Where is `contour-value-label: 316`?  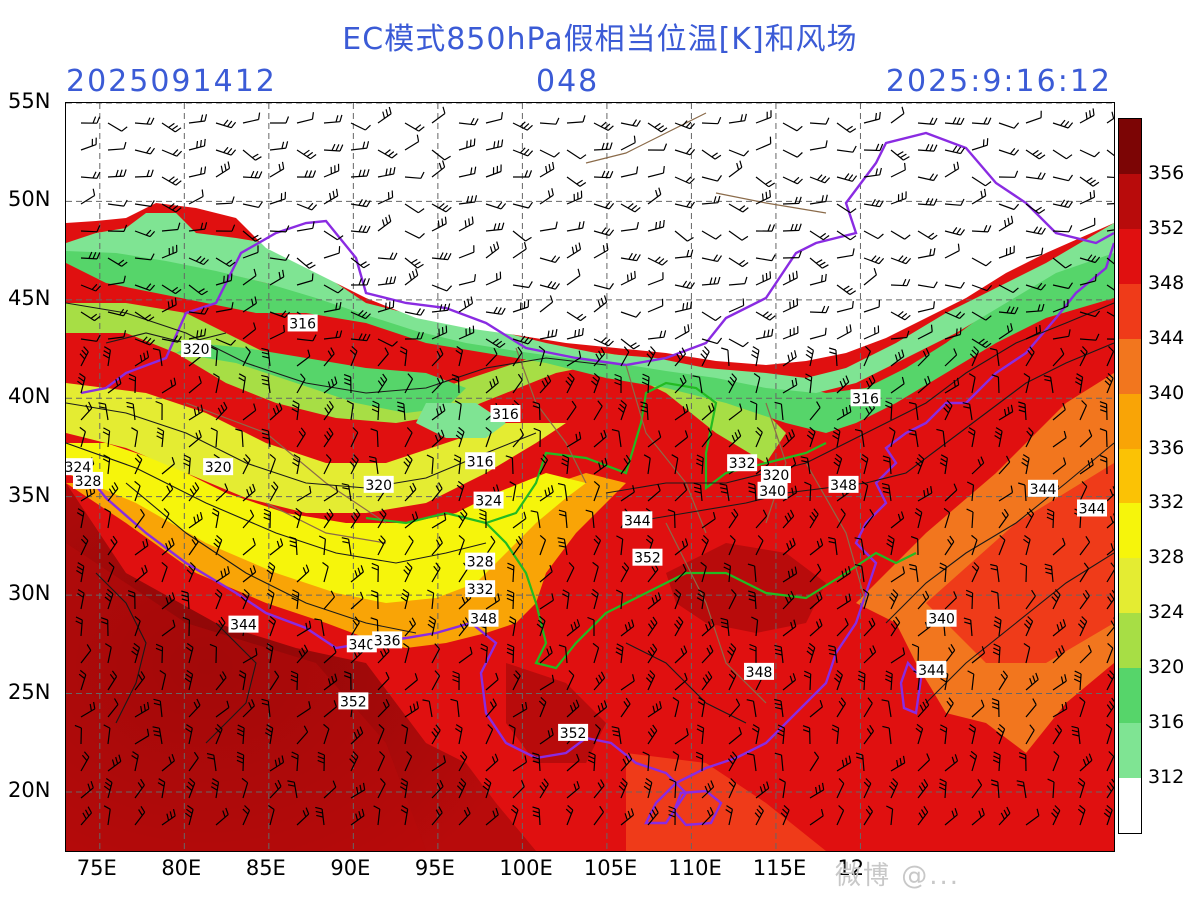
contour-value-label: 316 is located at coordinates (302, 323).